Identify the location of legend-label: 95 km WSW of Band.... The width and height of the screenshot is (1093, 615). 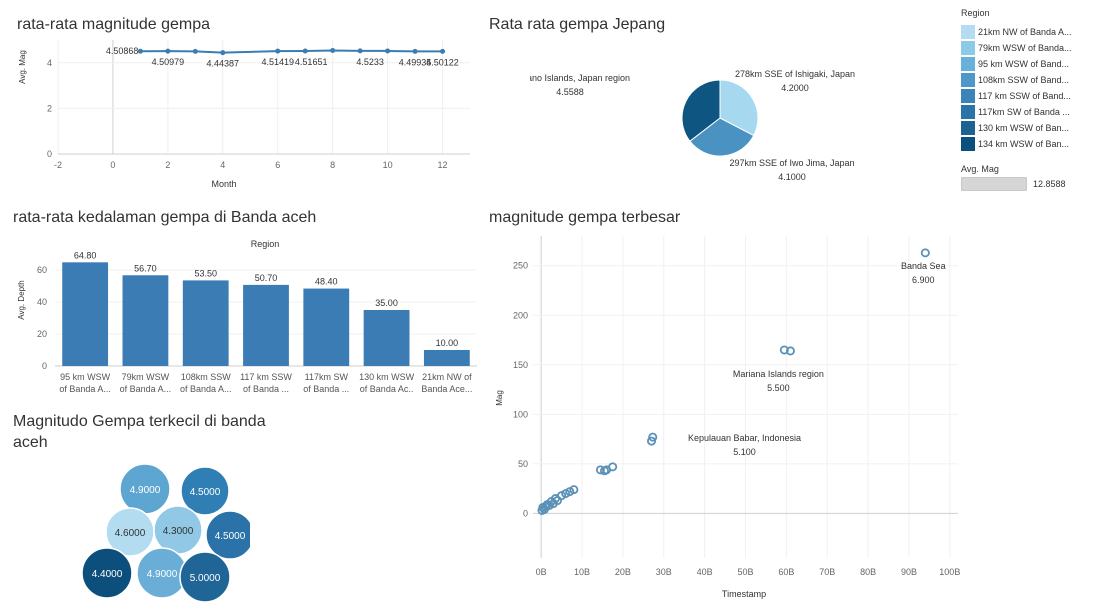
(1024, 64).